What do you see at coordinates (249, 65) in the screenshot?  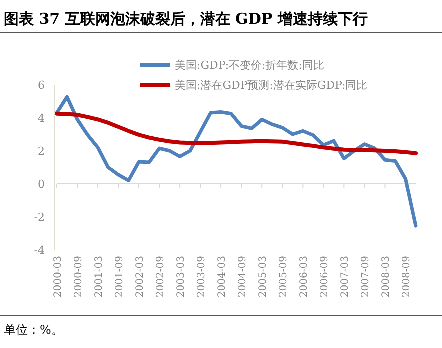 I see `legend-label: 美国:GDP:不变价:折年数:同比` at bounding box center [249, 65].